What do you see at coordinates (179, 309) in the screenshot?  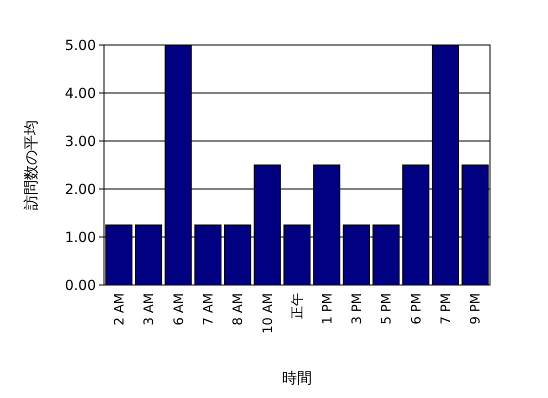 I see `x-tick-label: 6 AM` at bounding box center [179, 309].